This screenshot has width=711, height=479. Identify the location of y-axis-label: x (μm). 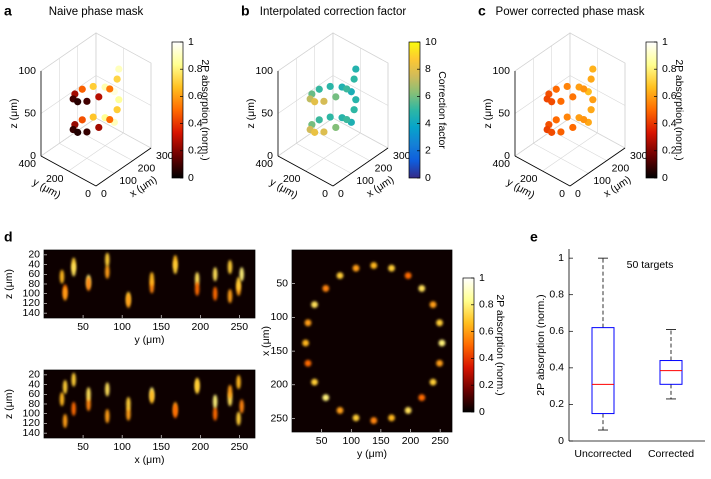
(266, 341).